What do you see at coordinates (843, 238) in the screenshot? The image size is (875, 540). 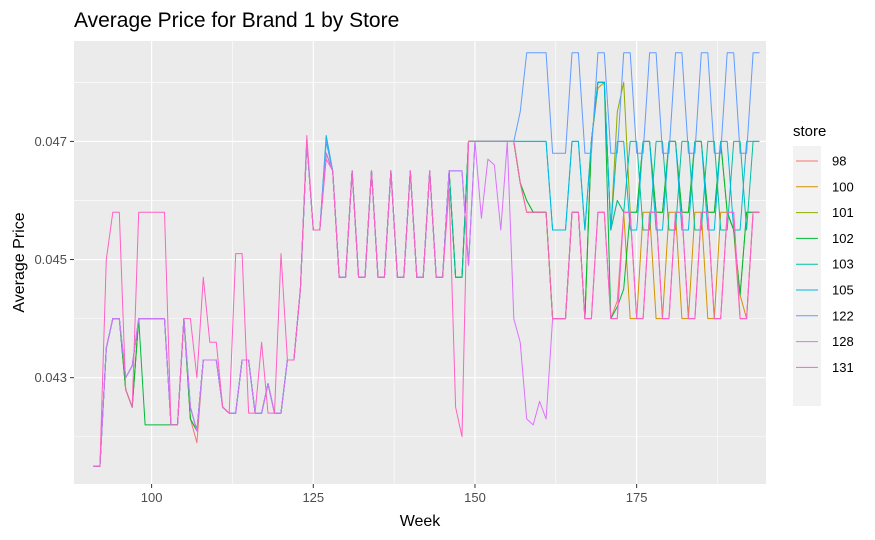 I see `legend-label-102: 102` at bounding box center [843, 238].